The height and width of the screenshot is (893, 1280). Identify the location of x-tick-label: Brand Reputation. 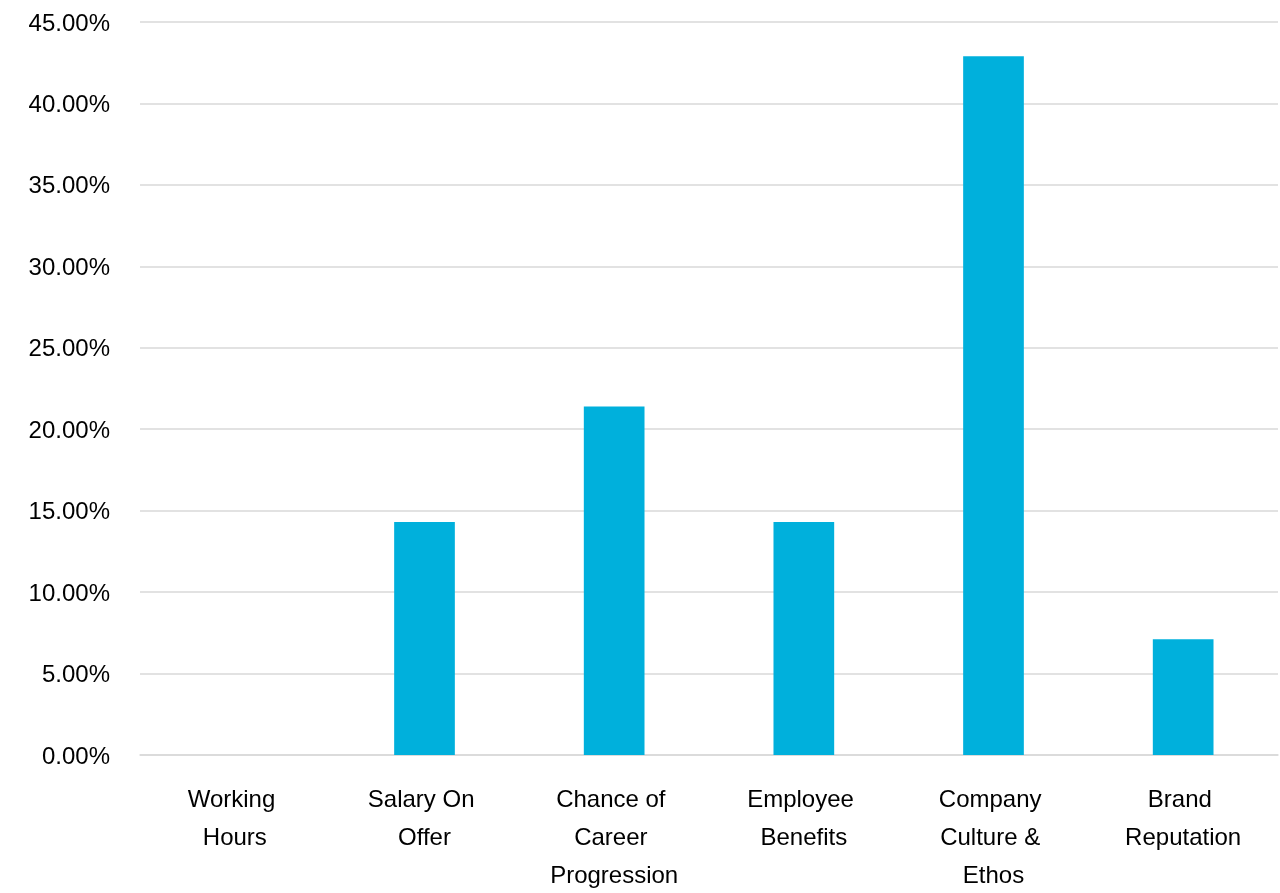
(1183, 817).